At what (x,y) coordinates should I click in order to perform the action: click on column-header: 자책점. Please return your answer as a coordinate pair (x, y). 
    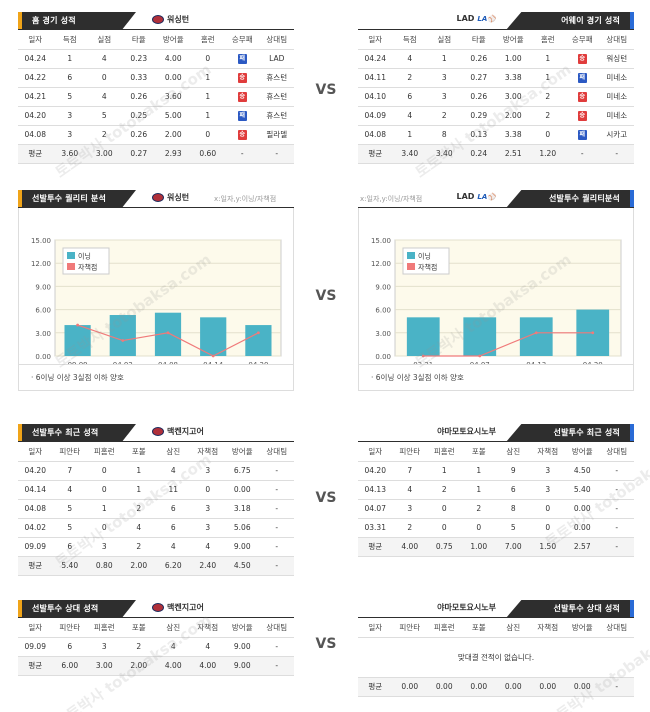
    Looking at the image, I should click on (207, 452).